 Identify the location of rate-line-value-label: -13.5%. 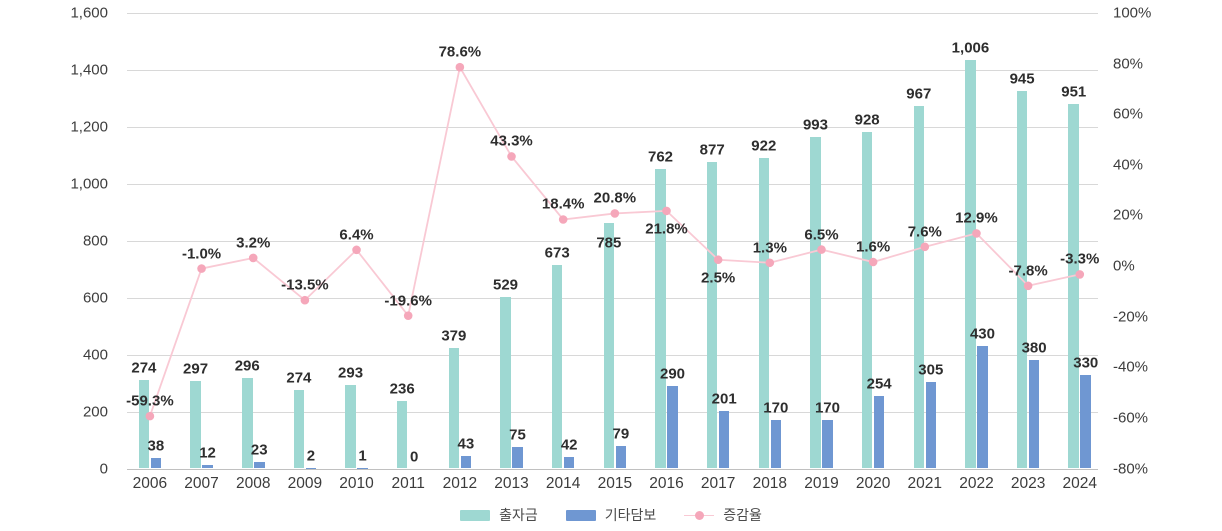
(305, 285).